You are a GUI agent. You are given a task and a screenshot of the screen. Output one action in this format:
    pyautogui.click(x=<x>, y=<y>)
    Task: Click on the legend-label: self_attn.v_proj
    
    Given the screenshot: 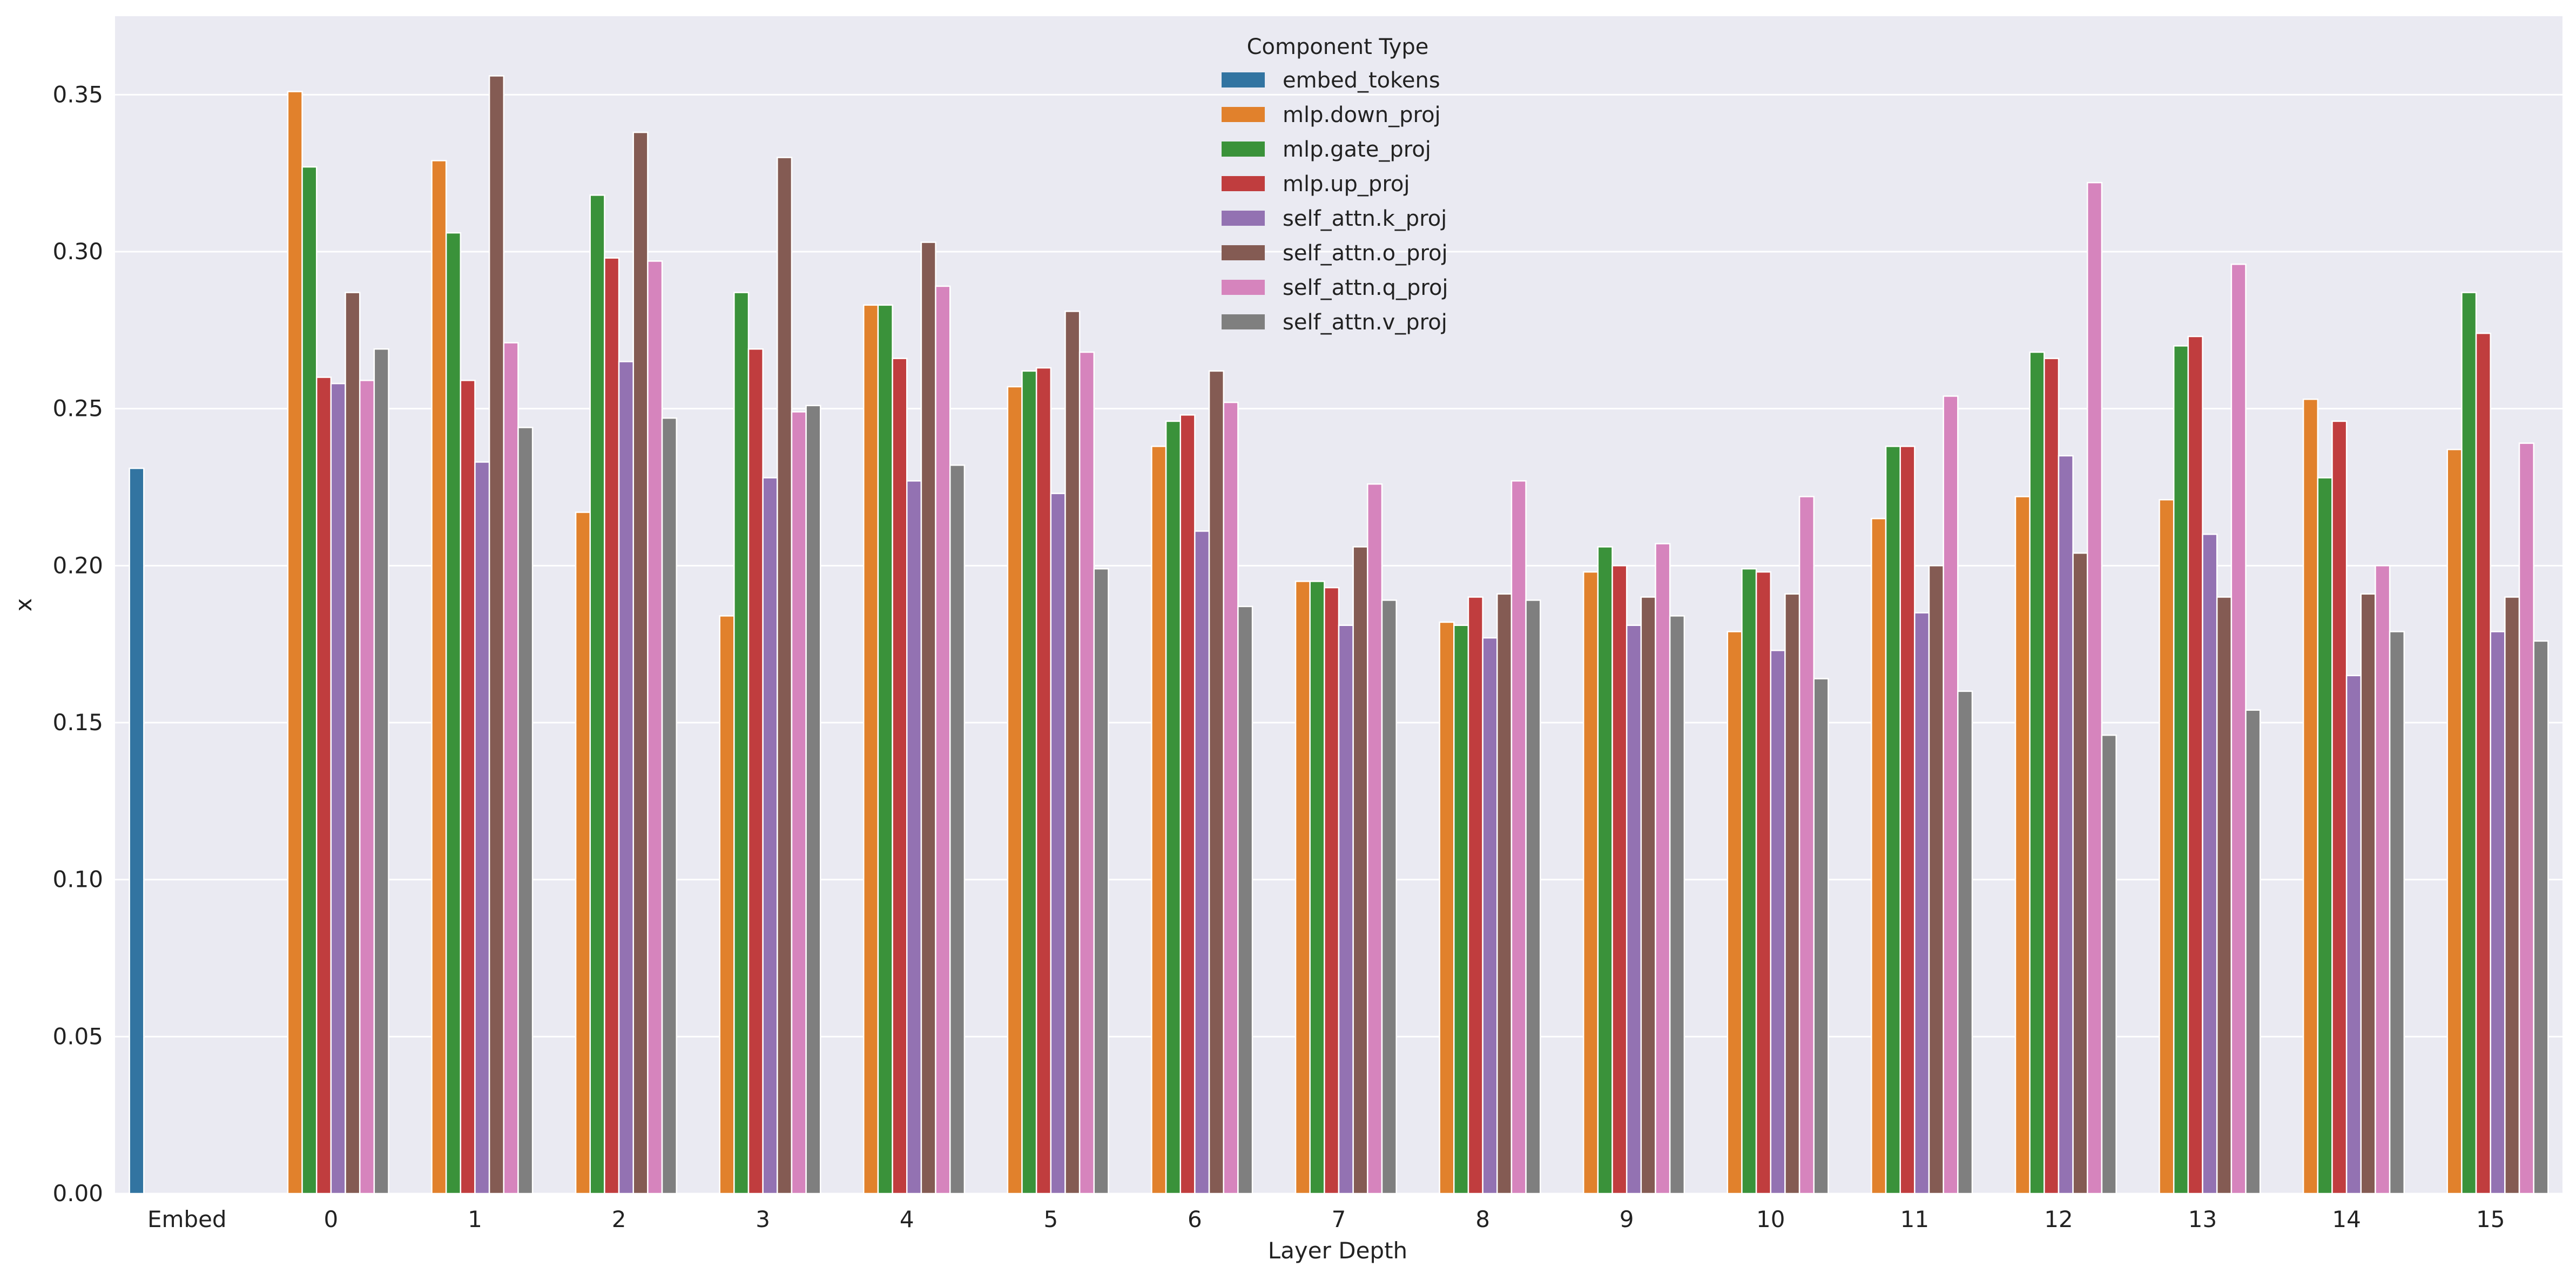 What is the action you would take?
    pyautogui.click(x=1365, y=322)
    